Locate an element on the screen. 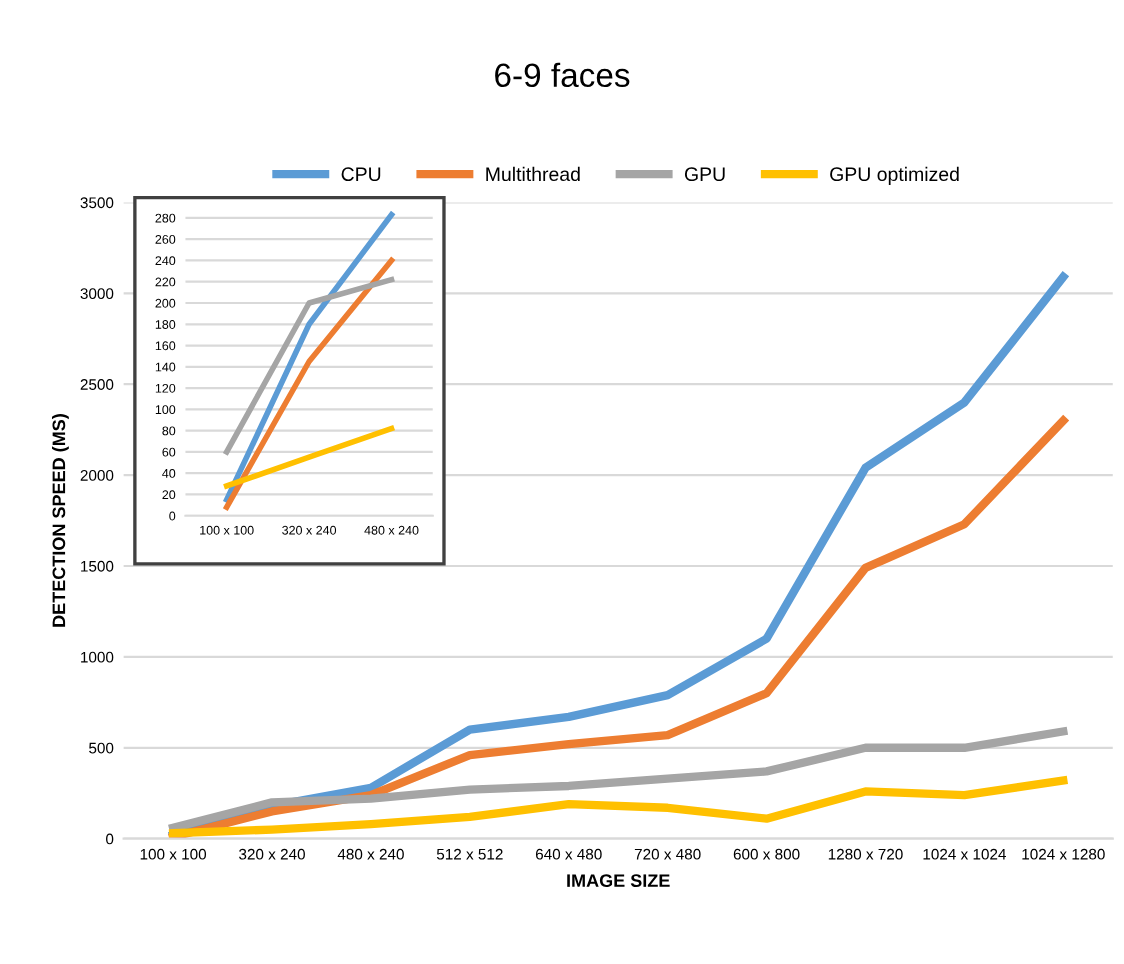 The width and height of the screenshot is (1124, 964). legend-label: GPU optimized is located at coordinates (894, 175).